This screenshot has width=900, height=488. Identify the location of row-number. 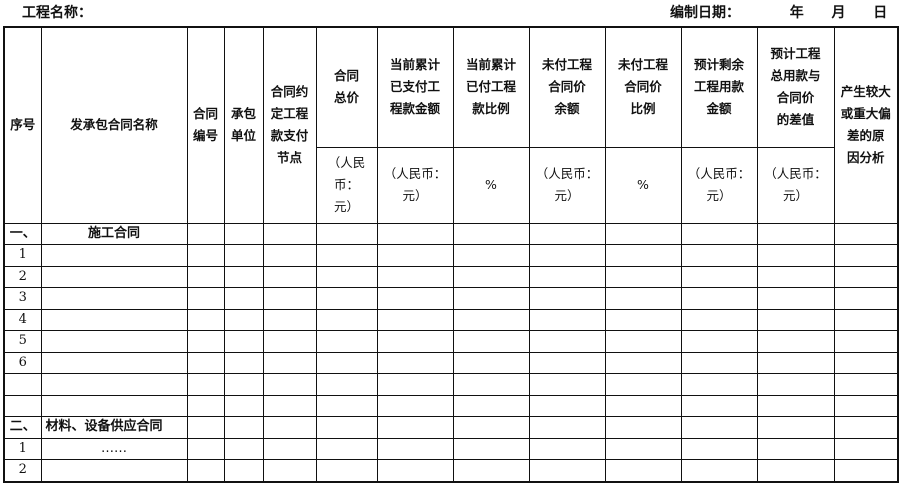
(22, 405).